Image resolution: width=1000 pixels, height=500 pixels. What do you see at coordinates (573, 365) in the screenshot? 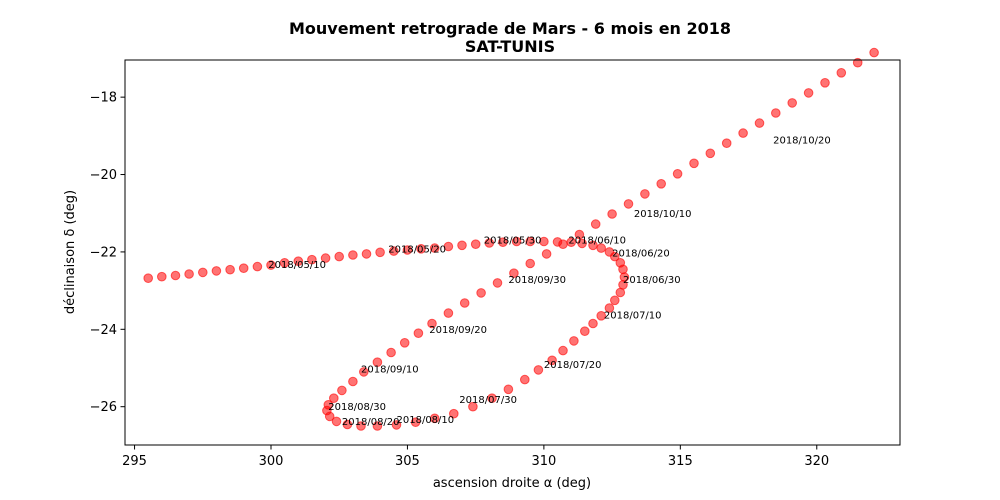
I see `point-annotation: 2018/07/20` at bounding box center [573, 365].